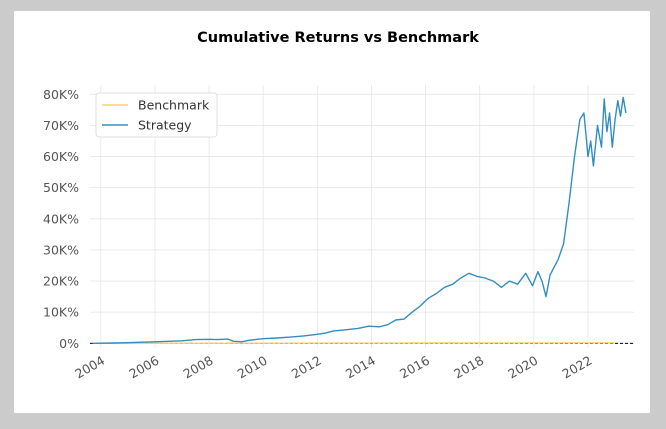  What do you see at coordinates (576, 367) in the screenshot?
I see `x-tick-label: 2022` at bounding box center [576, 367].